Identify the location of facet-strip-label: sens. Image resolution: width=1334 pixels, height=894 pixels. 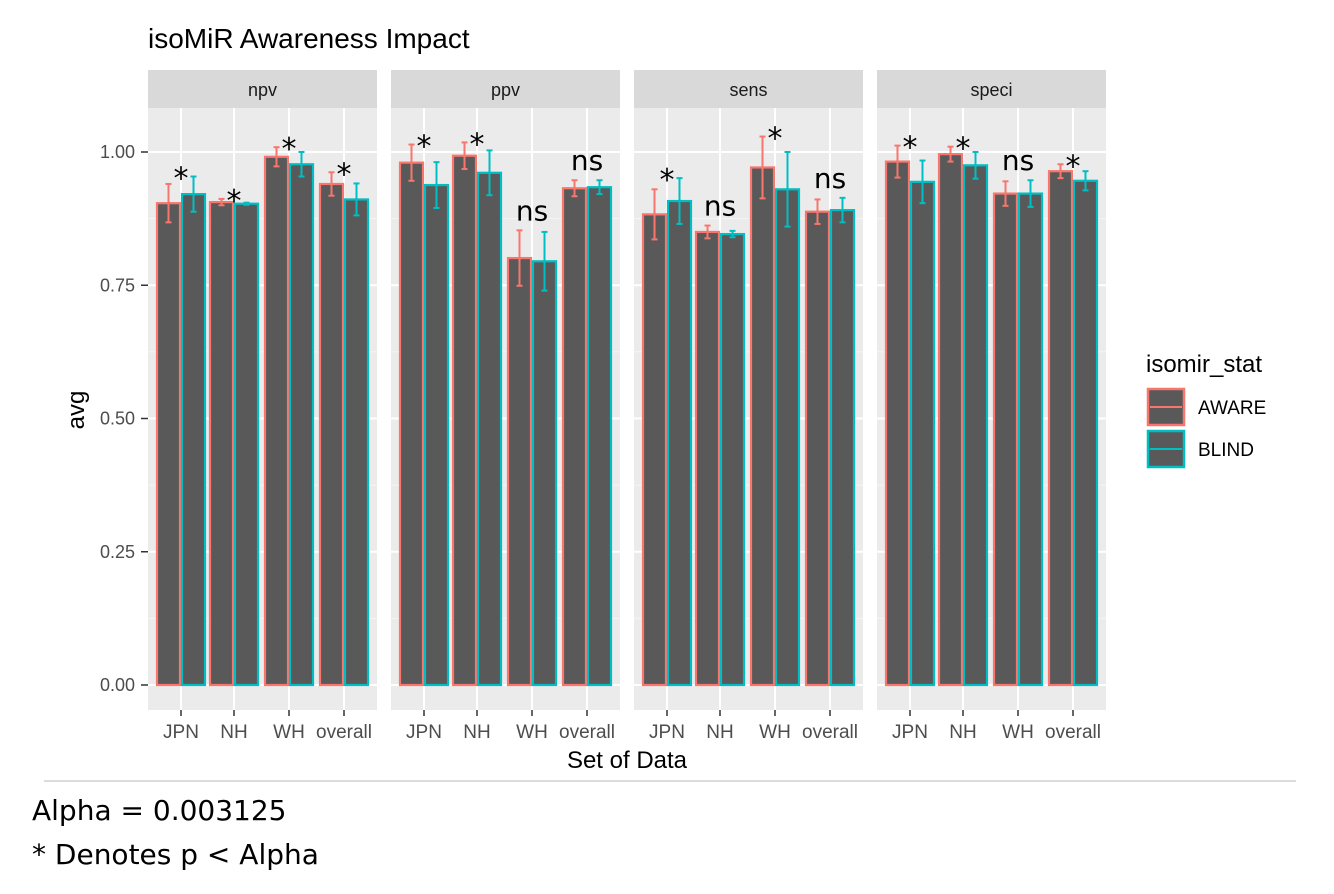
(748, 90).